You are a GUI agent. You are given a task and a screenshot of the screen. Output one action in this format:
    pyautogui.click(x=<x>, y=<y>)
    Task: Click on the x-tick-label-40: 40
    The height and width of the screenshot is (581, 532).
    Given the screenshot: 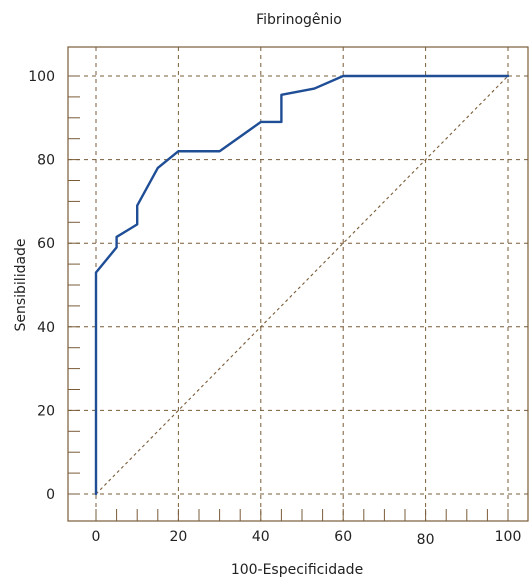 What is the action you would take?
    pyautogui.click(x=261, y=537)
    